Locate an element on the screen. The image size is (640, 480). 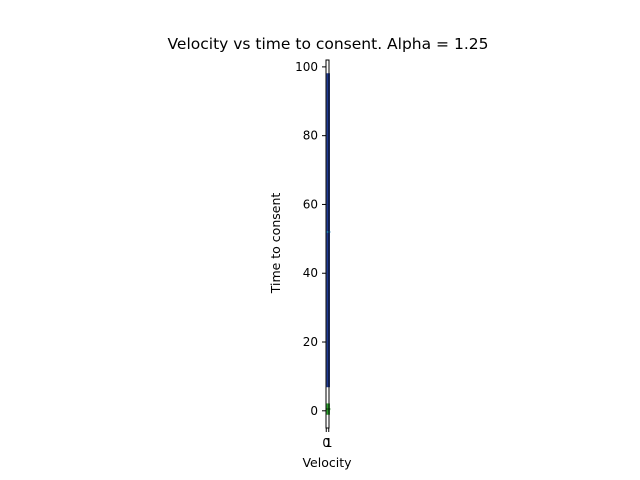
y-tick-label-20: 20 is located at coordinates (310, 342).